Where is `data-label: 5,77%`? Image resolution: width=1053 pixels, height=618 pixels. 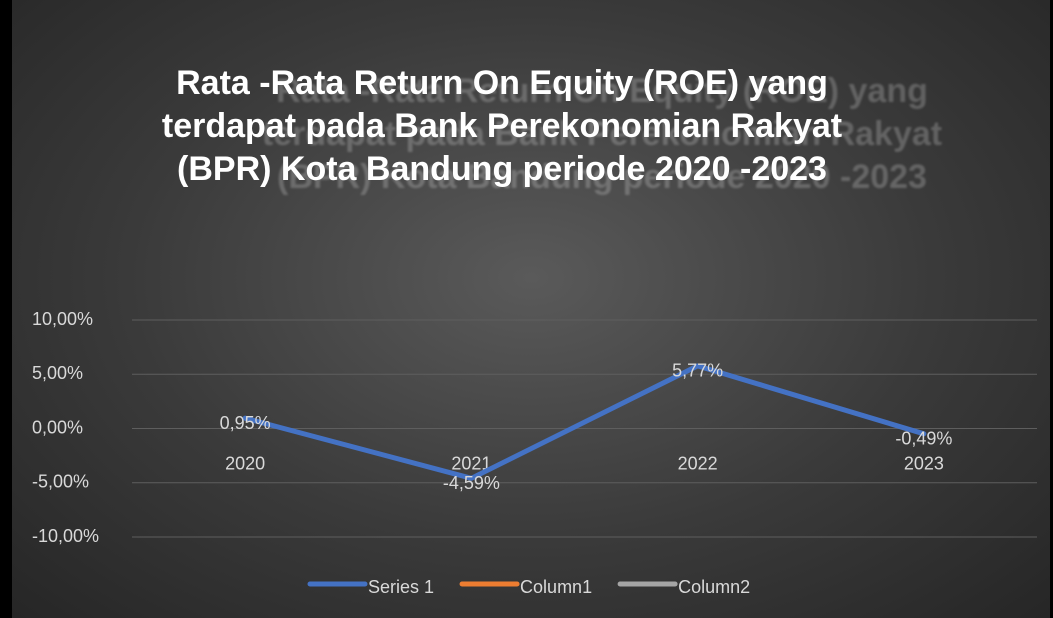 data-label: 5,77% is located at coordinates (697, 371).